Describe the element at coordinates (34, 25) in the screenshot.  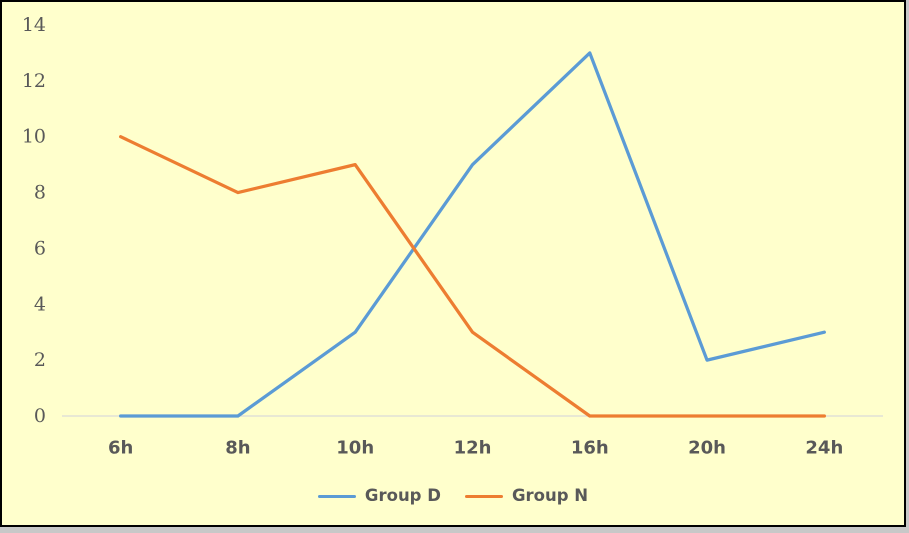
I see `y-tick-label: 14` at that location.